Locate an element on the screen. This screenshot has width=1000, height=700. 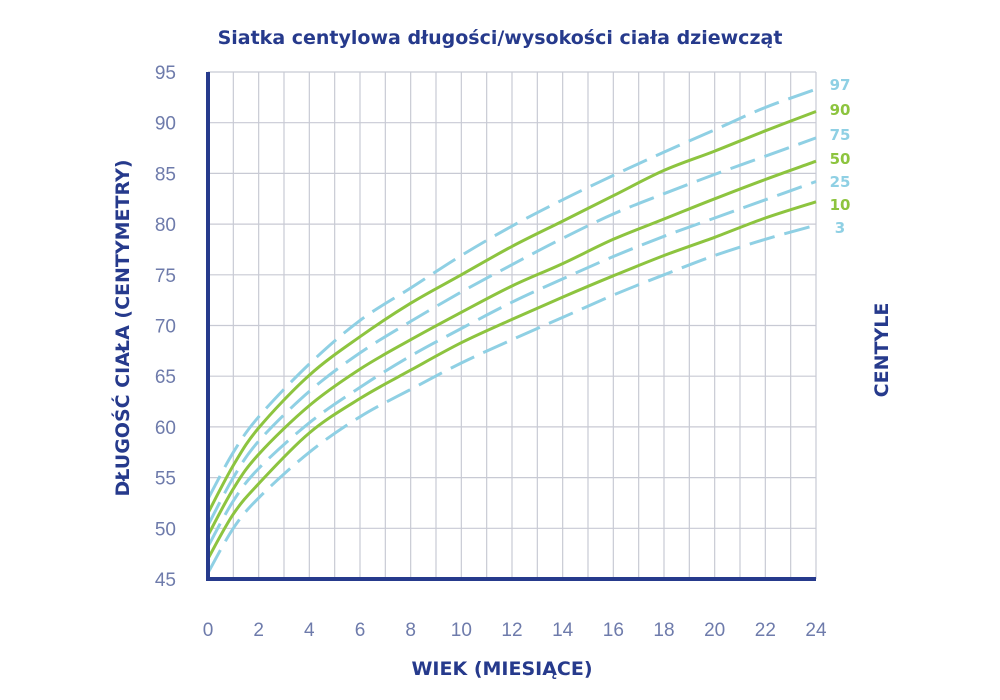
y-tick-labels: 45 50 55 60 65 70 75 80 85 90 95 is located at coordinates (165, 327).